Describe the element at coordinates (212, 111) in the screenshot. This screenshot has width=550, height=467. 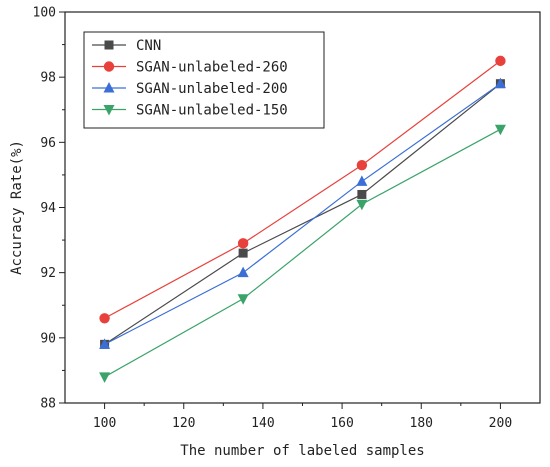
I see `legend-label: SGAN-unlabeled-150` at that location.